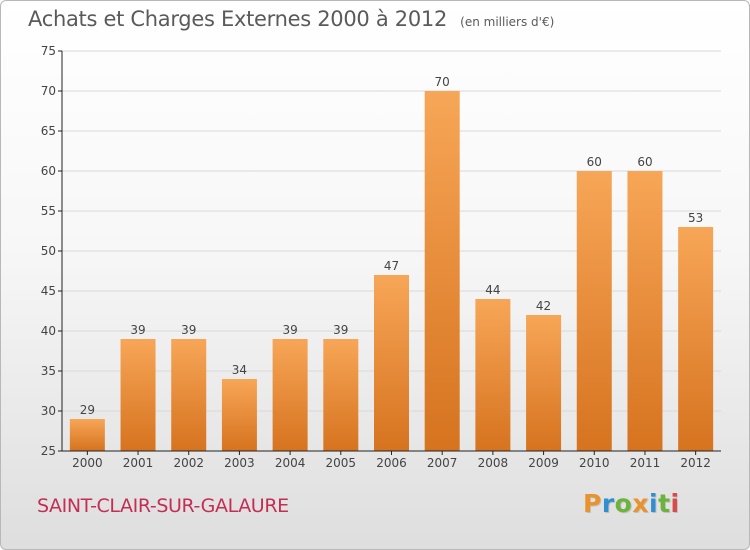 The width and height of the screenshot is (750, 550). What do you see at coordinates (290, 463) in the screenshot?
I see `x-tick-label: 2004` at bounding box center [290, 463].